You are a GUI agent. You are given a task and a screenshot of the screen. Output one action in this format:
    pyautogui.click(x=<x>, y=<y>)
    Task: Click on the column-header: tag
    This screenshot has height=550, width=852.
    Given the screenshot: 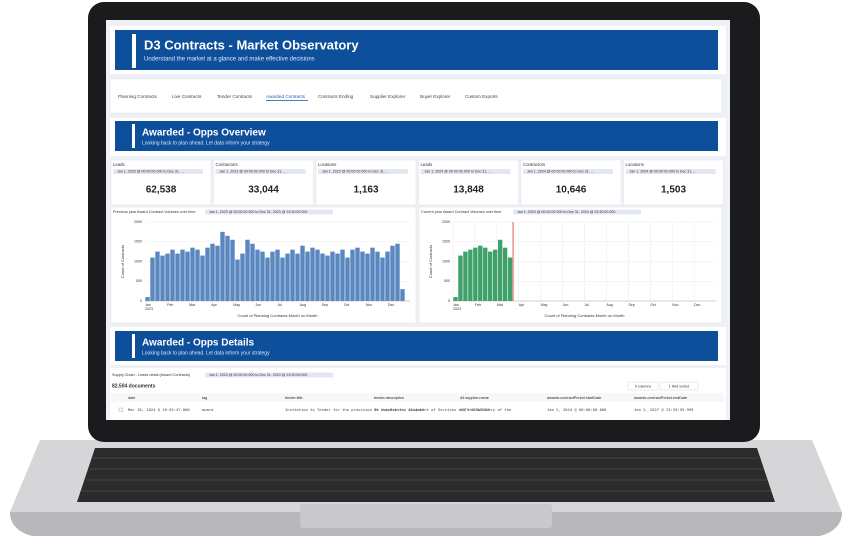 What is the action you would take?
    pyautogui.click(x=204, y=398)
    